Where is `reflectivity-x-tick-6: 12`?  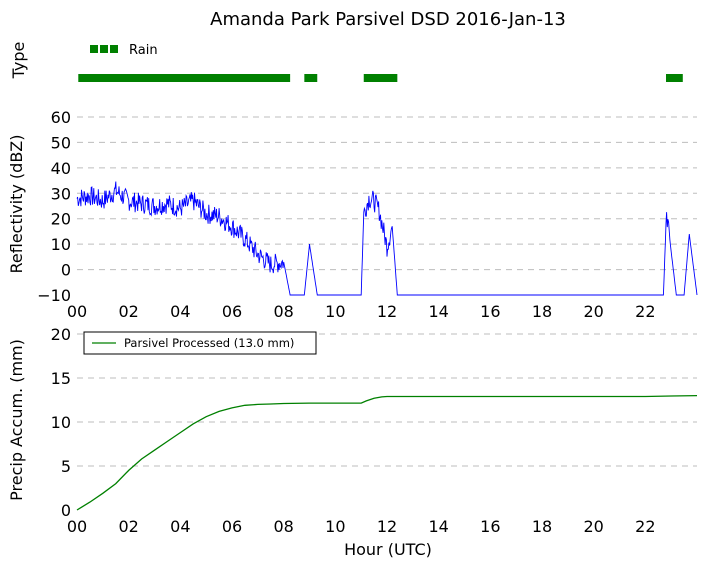 reflectivity-x-tick-6: 12 is located at coordinates (387, 311).